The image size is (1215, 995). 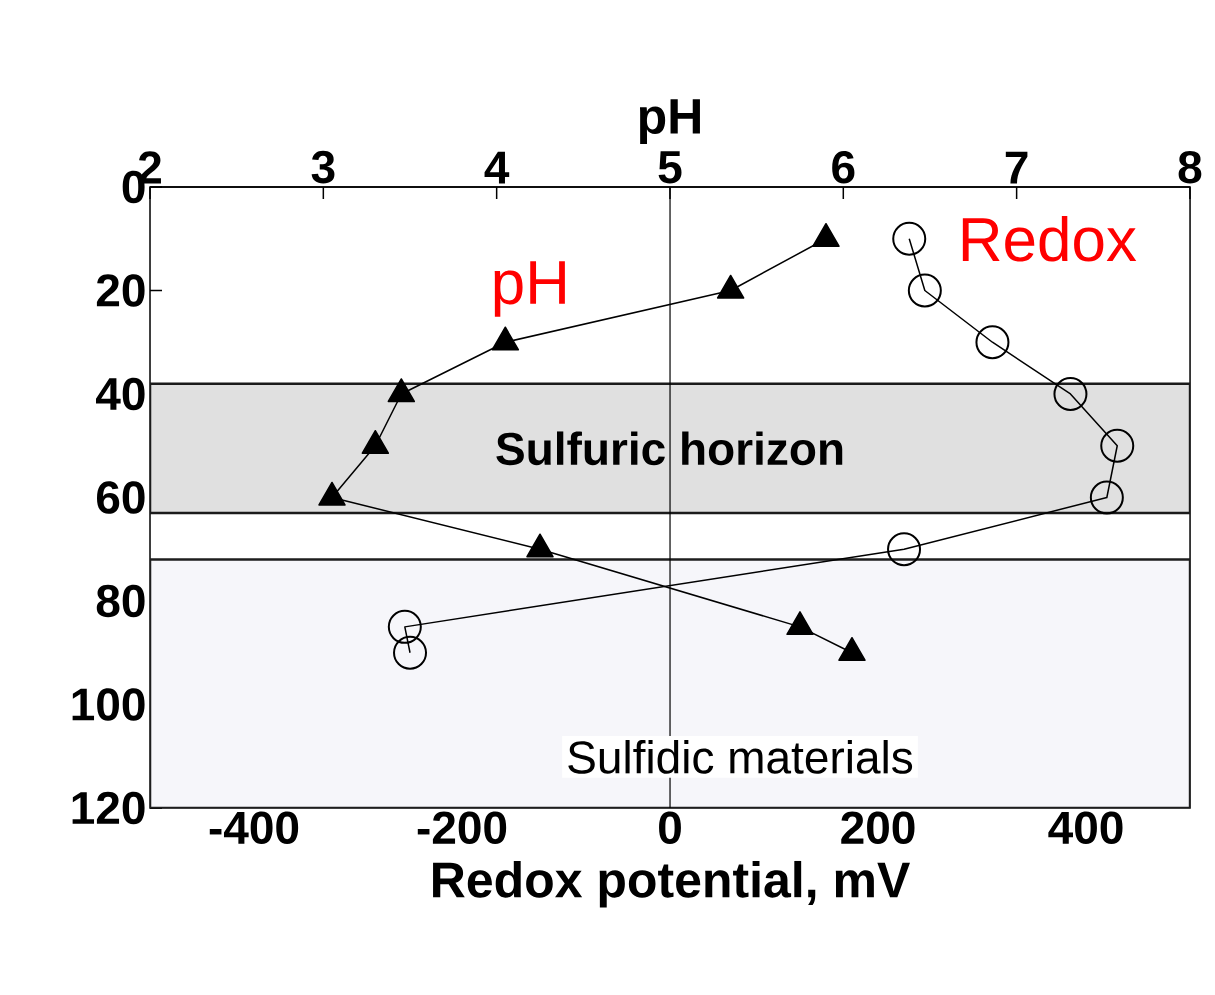 I want to click on band-label: Sulfuric horizon, so click(x=669, y=448).